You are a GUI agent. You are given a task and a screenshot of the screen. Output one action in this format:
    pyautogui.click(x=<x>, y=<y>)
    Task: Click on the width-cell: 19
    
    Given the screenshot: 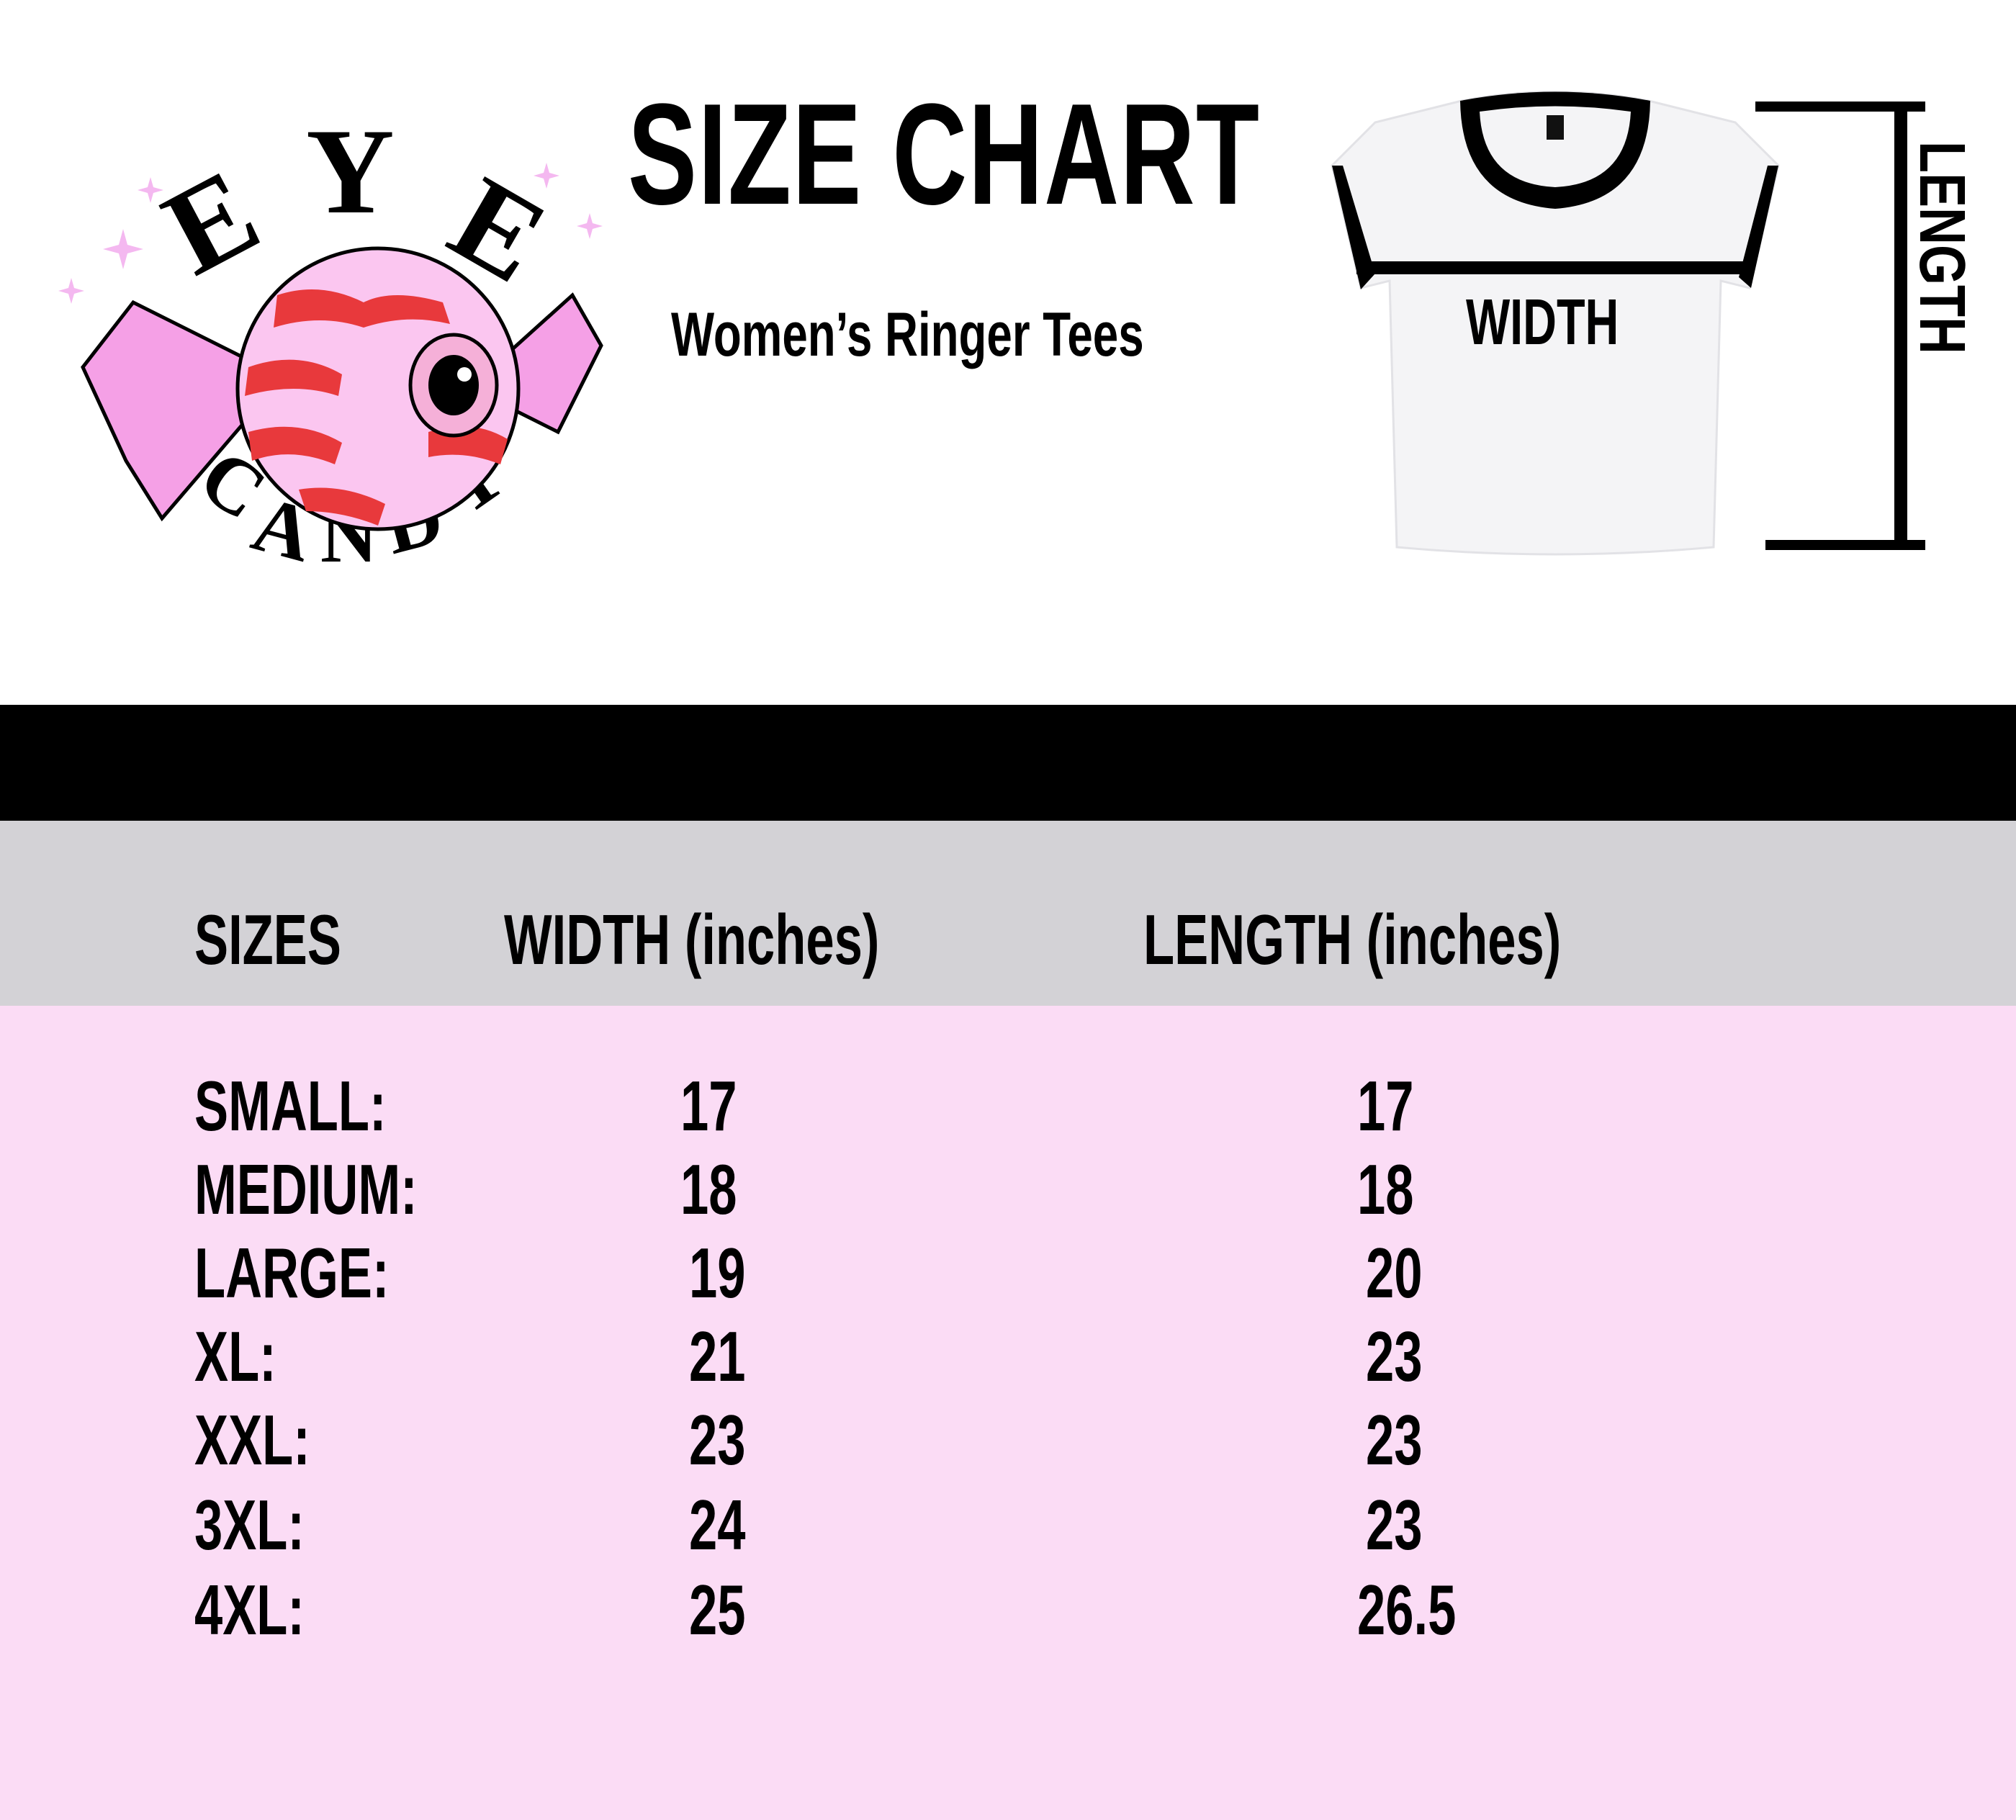 What is the action you would take?
    pyautogui.click(x=717, y=1272)
    